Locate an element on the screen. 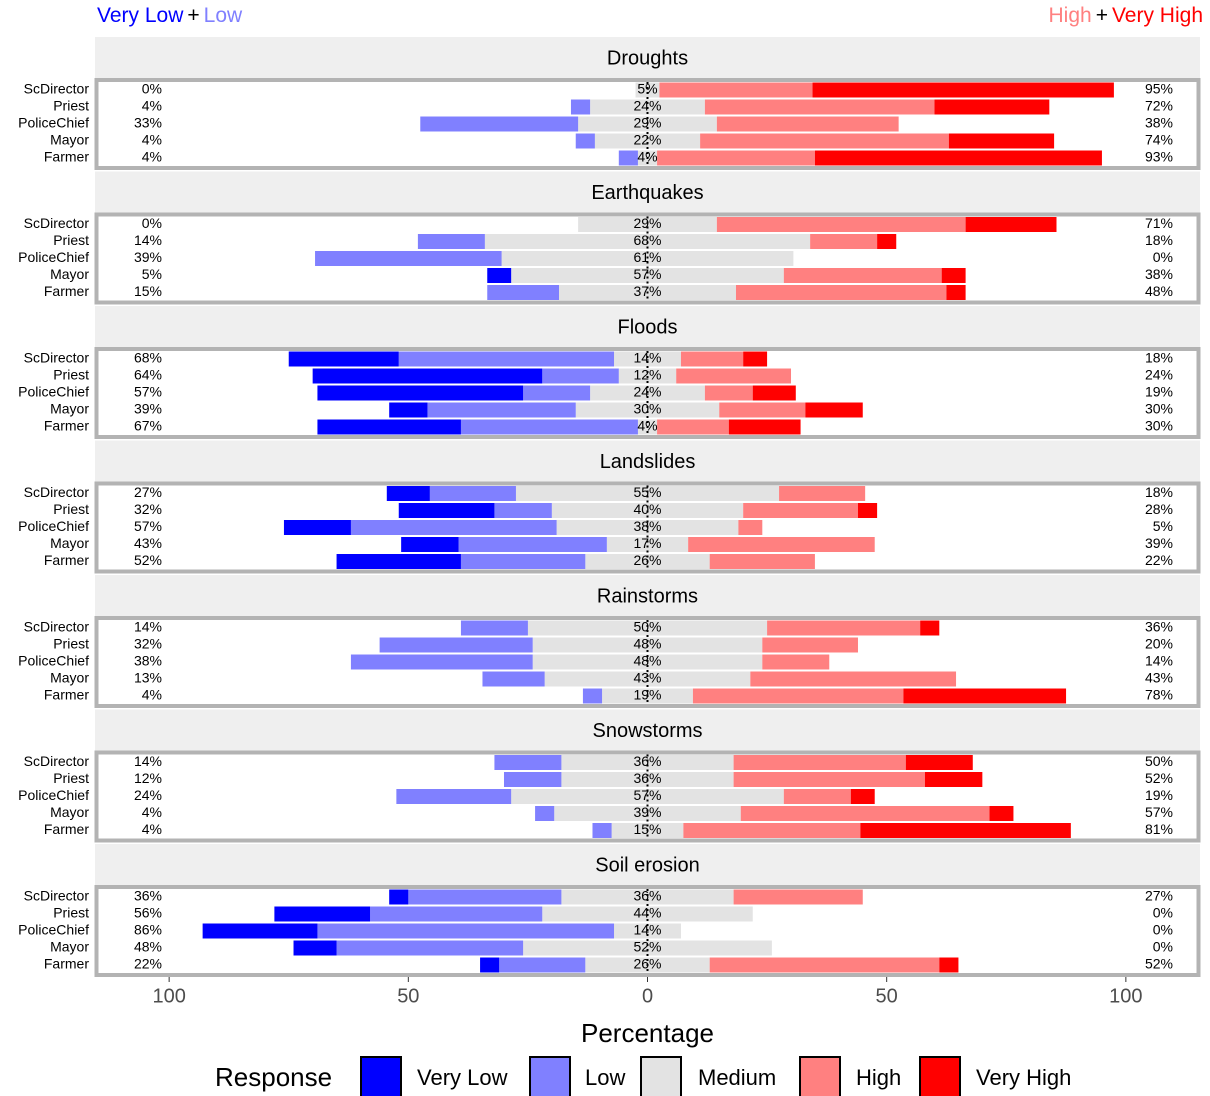 This screenshot has width=1210, height=1096. medium-pct: 44% is located at coordinates (647, 913).